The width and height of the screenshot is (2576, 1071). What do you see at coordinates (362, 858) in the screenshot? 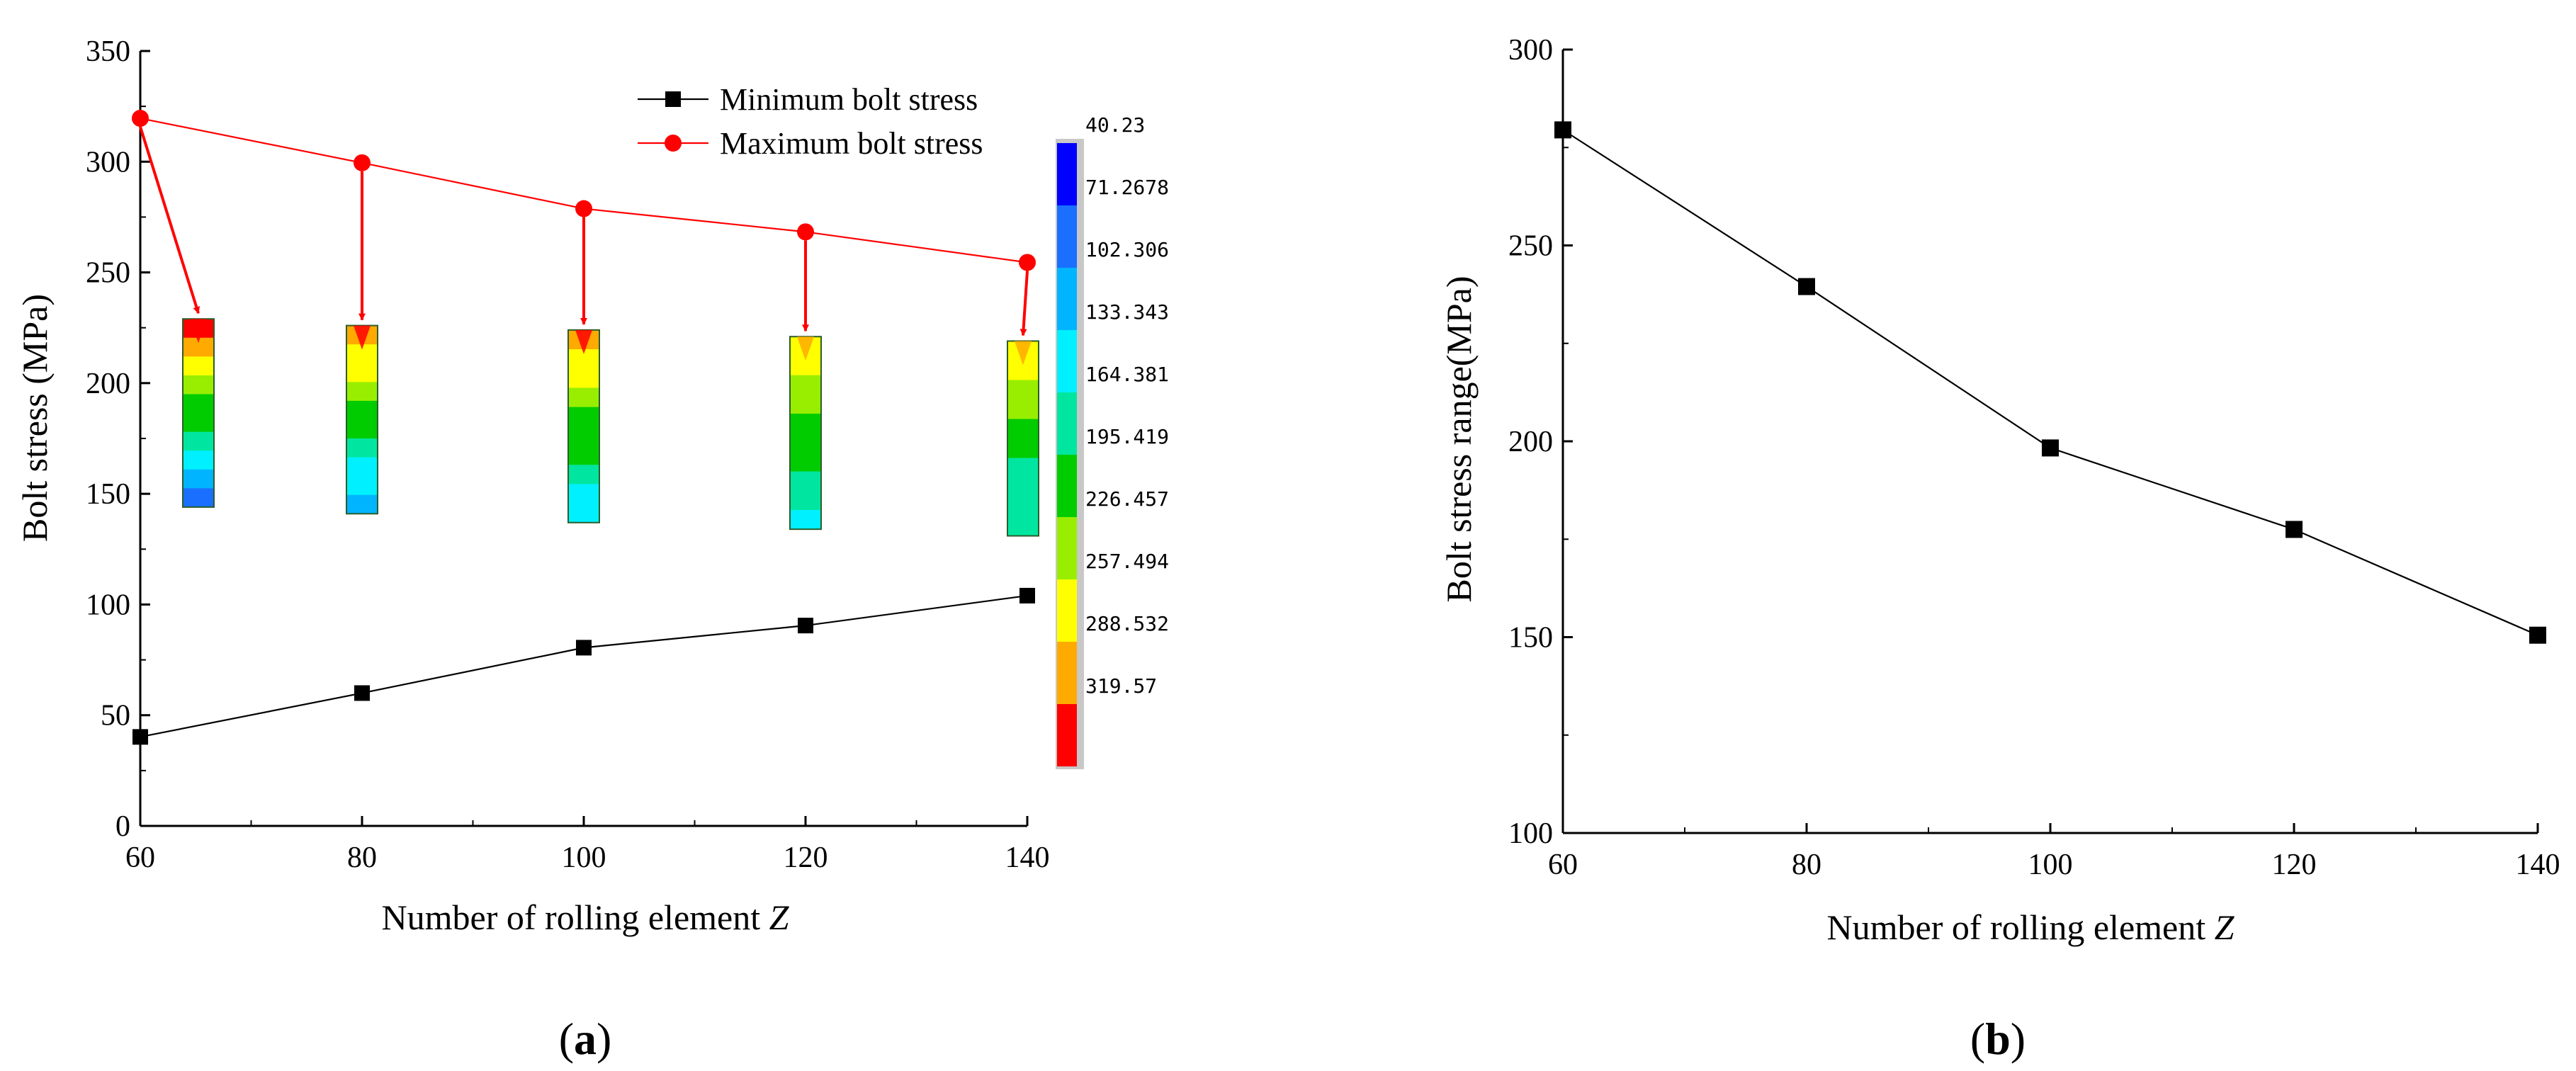
I see `chart-a-x-tick-label: 80` at bounding box center [362, 858].